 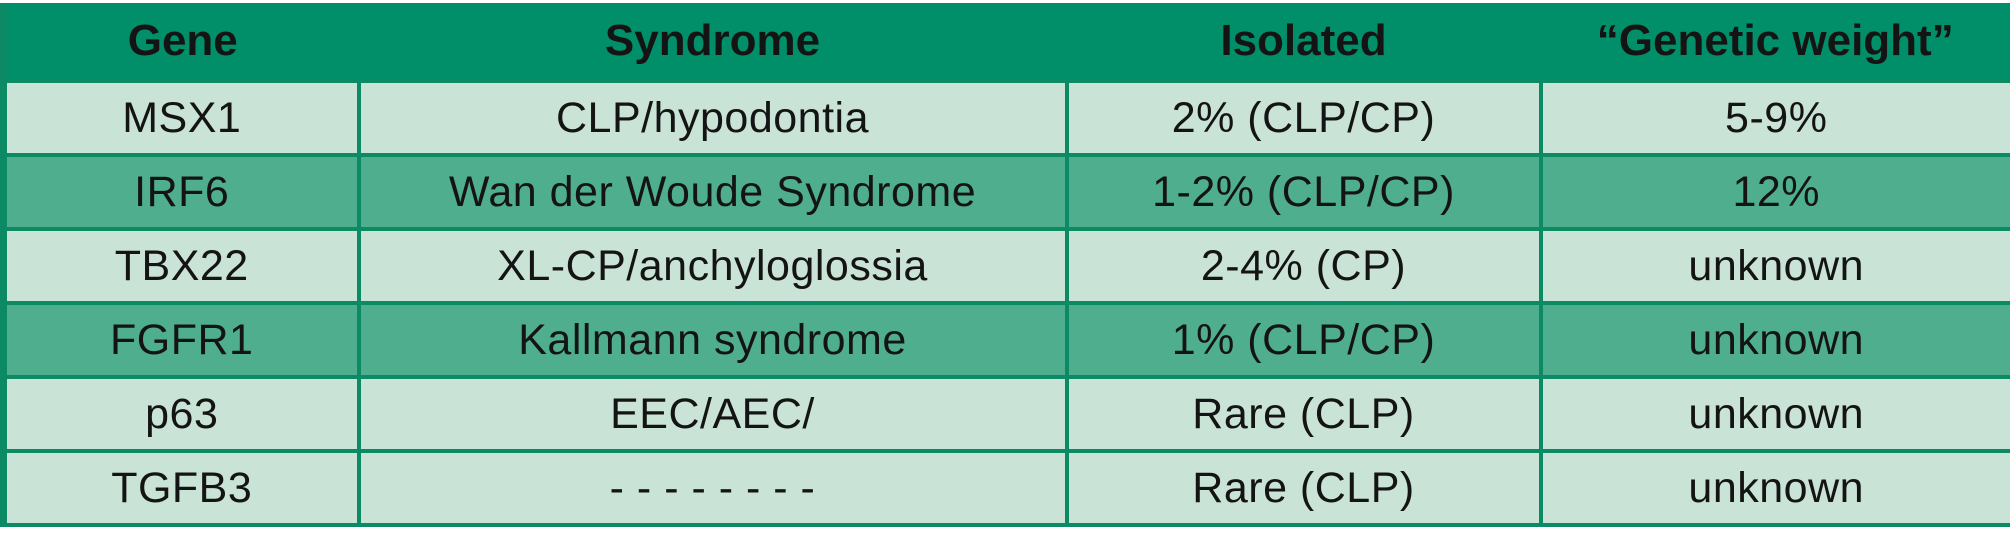 What do you see at coordinates (181, 414) in the screenshot?
I see `cell-gene: p63` at bounding box center [181, 414].